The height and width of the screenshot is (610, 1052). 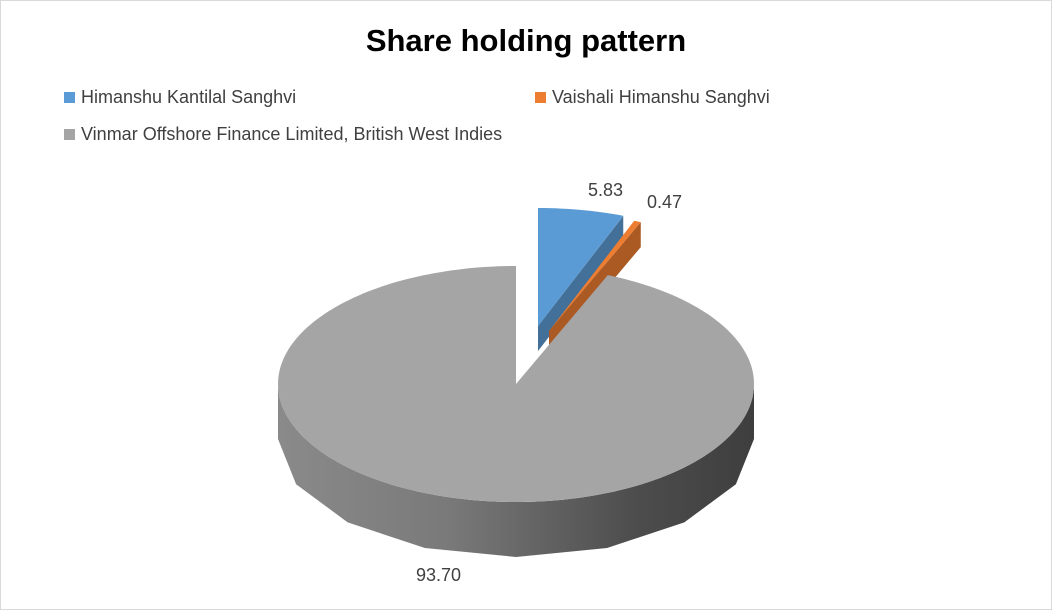 I want to click on pie-slice-wall-vinmar, so click(x=516, y=470).